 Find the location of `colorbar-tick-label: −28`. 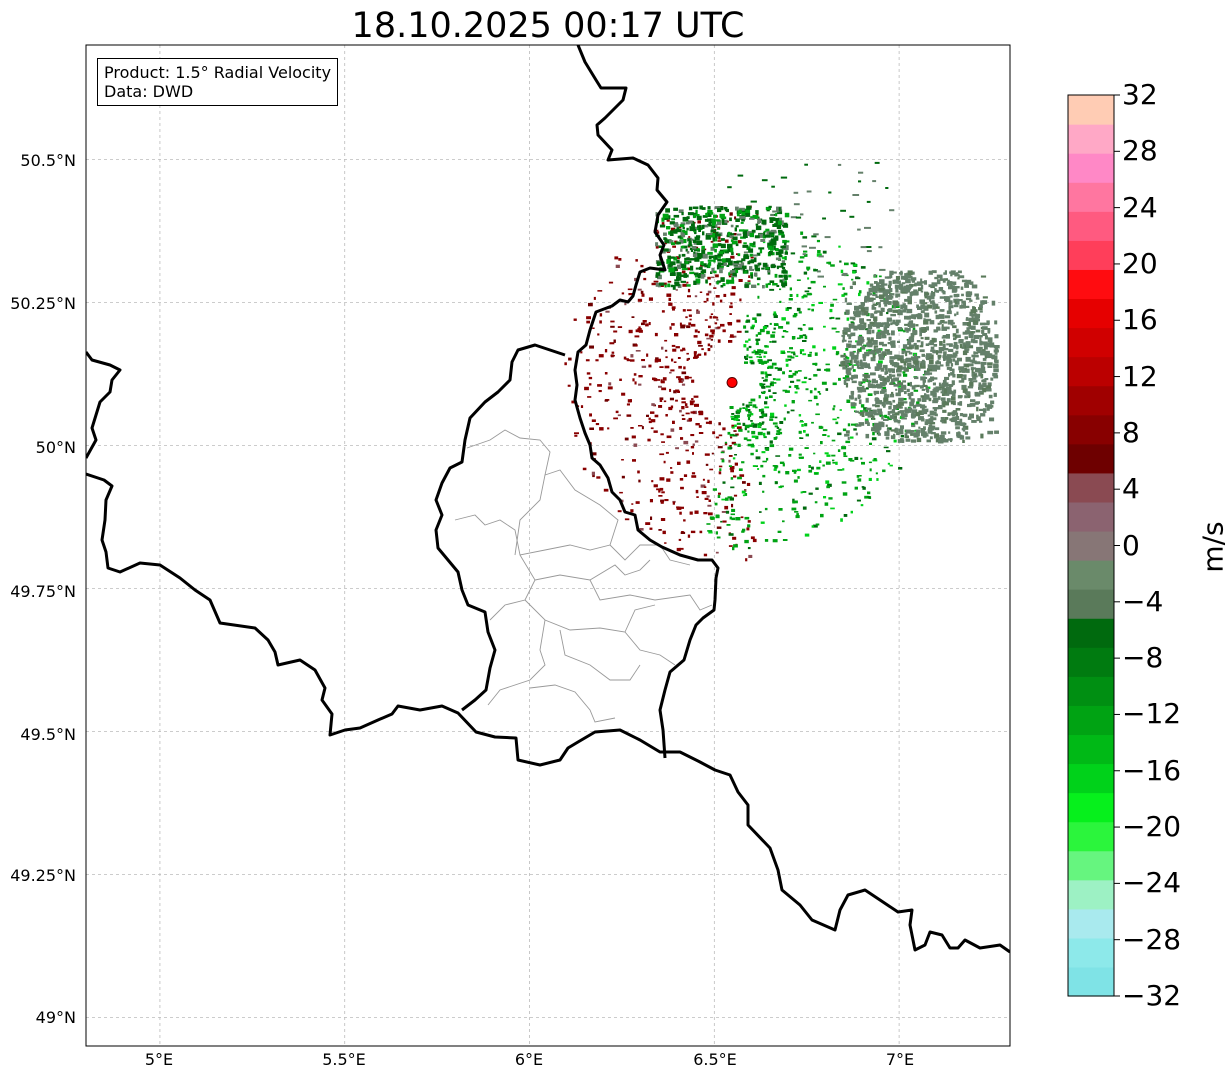

colorbar-tick-label: −28 is located at coordinates (1152, 939).